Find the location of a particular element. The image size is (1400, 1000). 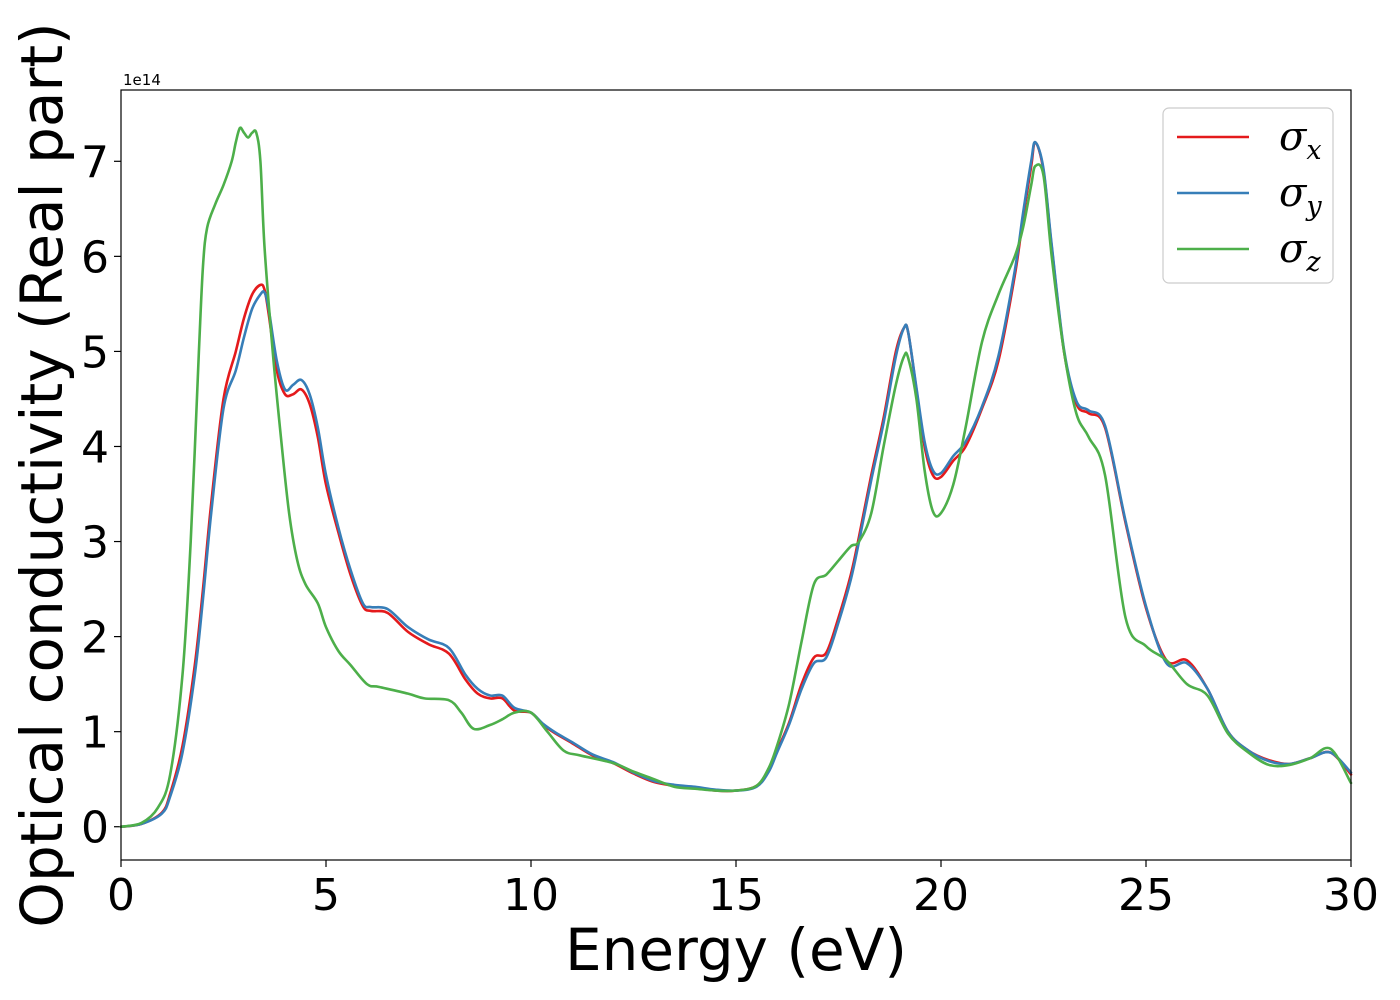

y-tick-label: 2 is located at coordinates (95, 638).